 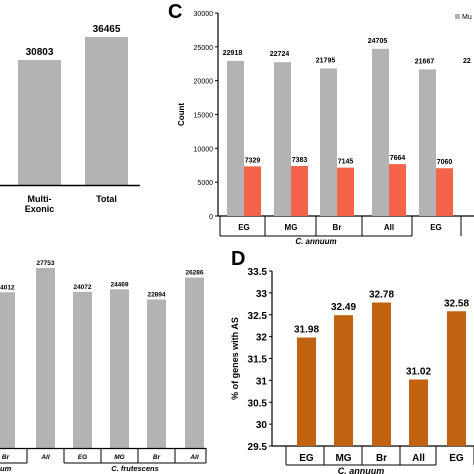 I want to click on data-label-clipped: 22, so click(x=467, y=61).